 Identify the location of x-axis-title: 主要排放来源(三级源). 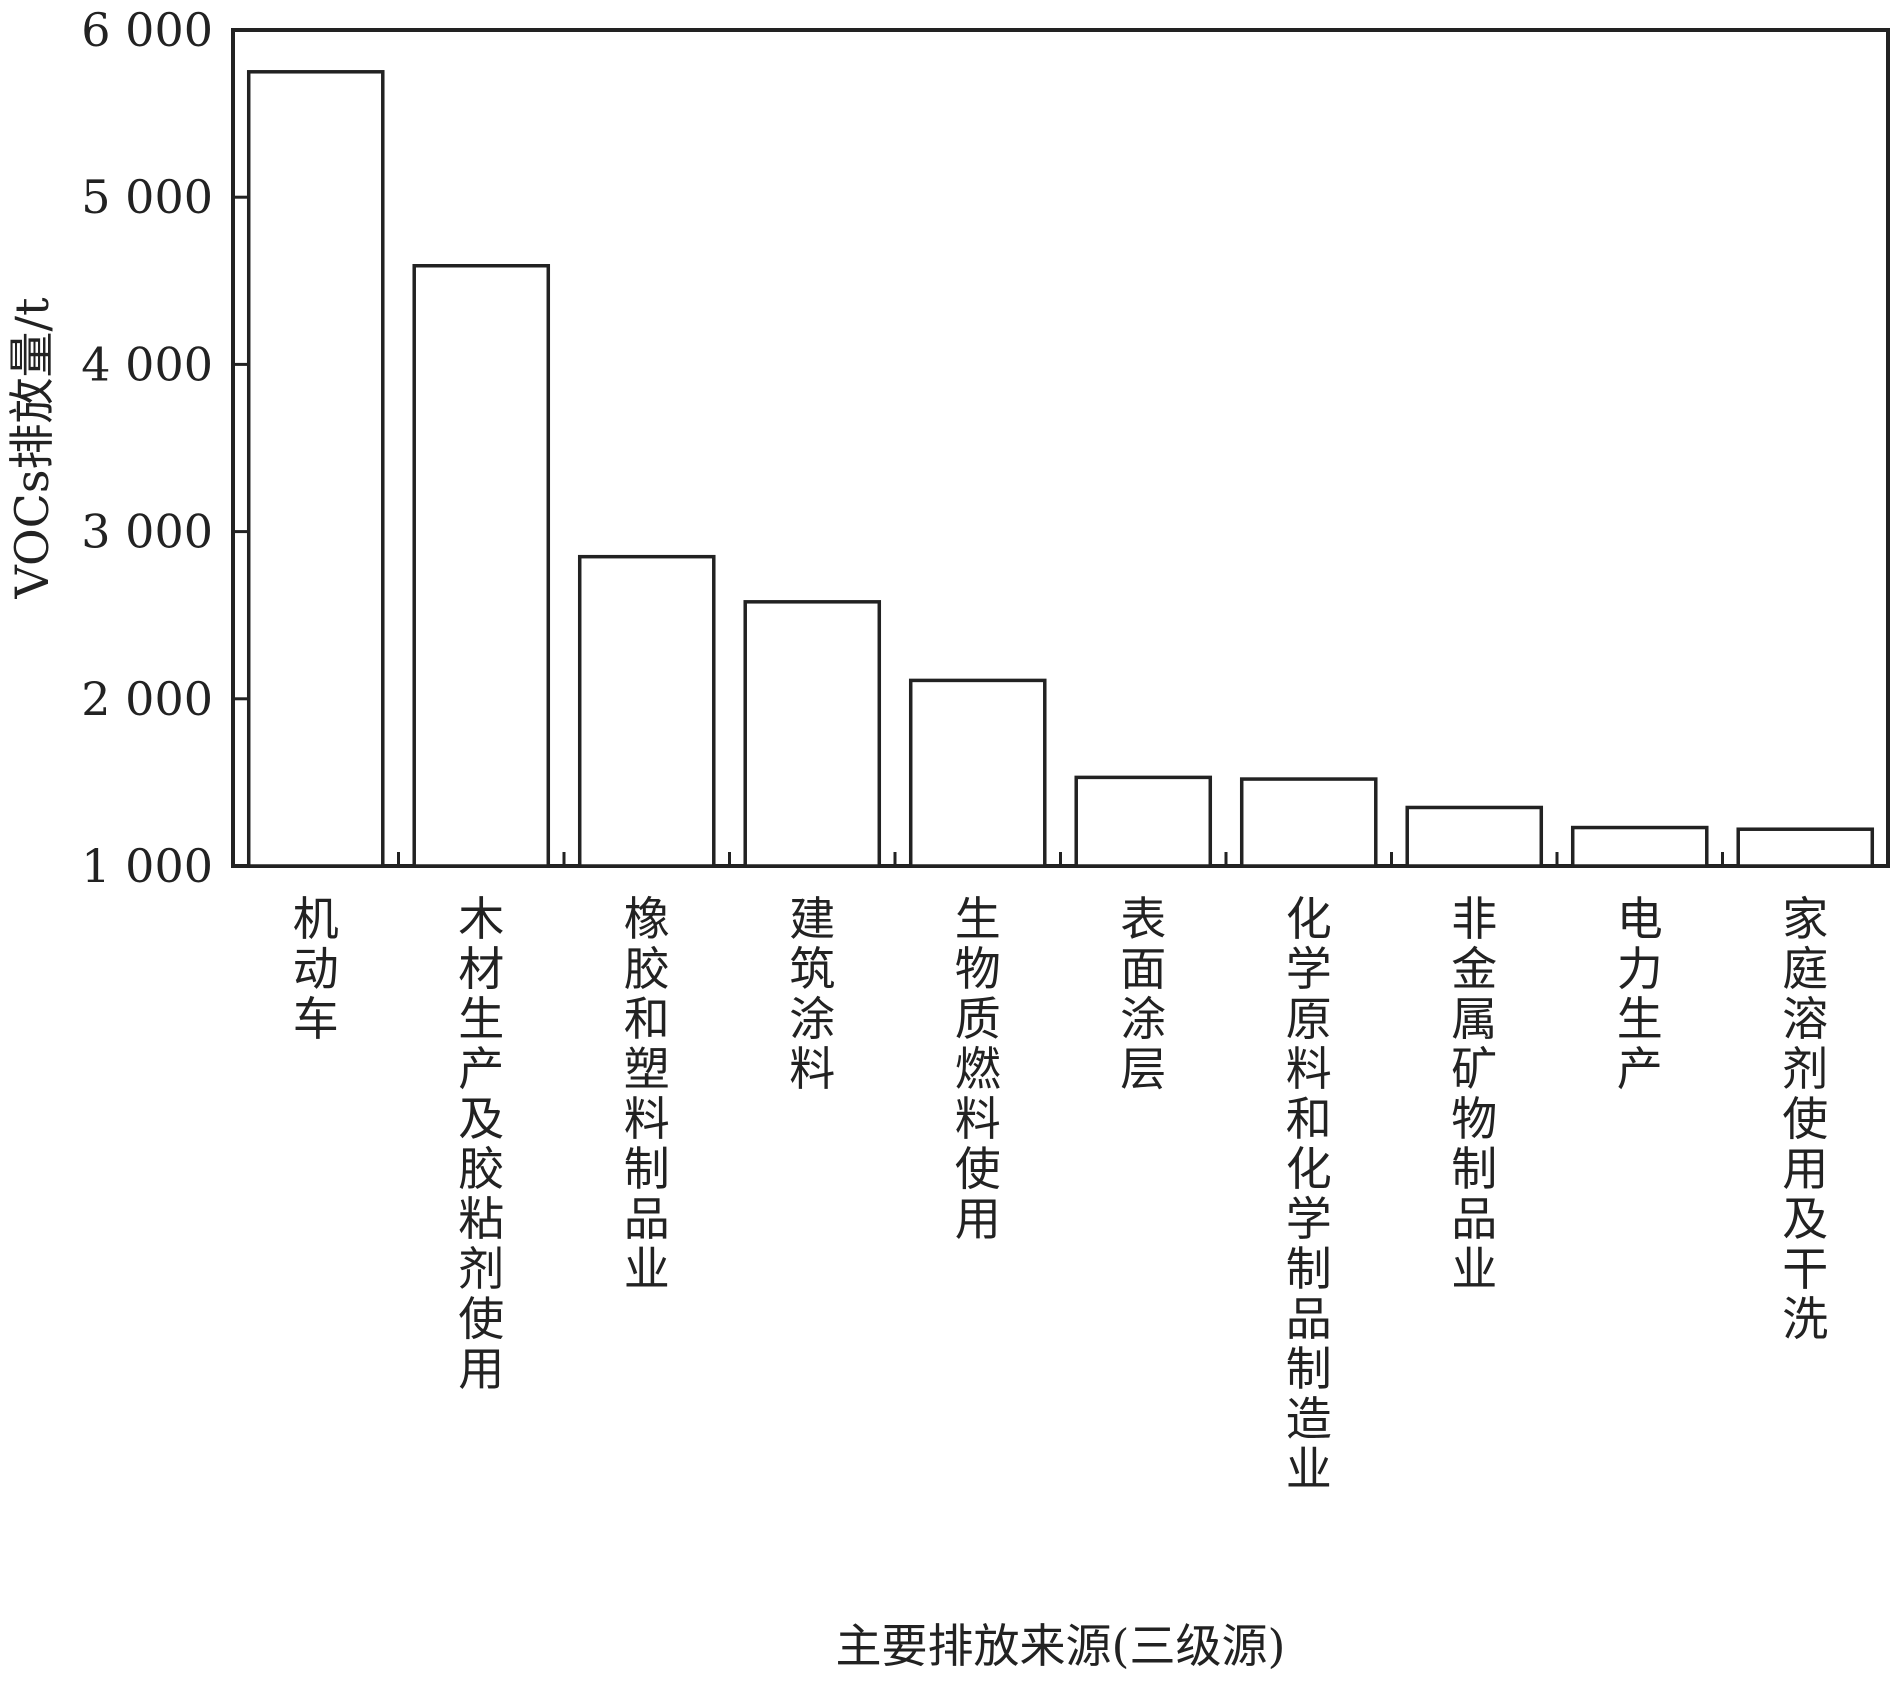
(1061, 1646).